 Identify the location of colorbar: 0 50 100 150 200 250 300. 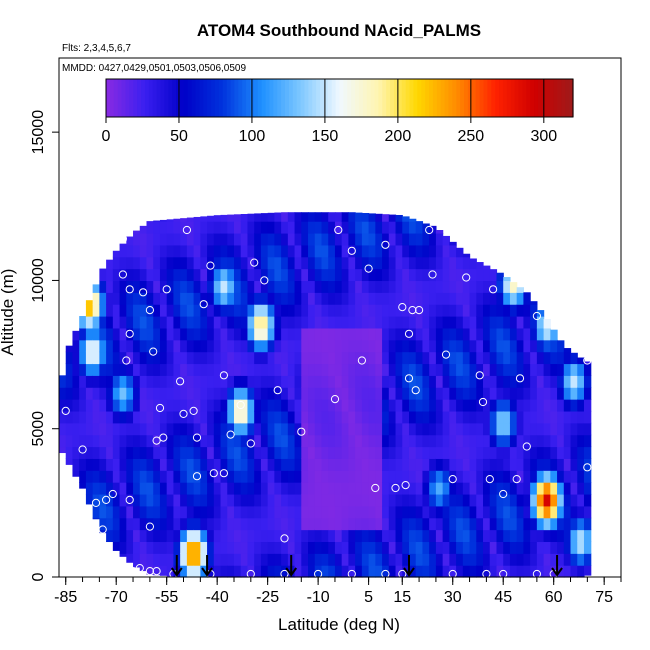
(338, 111).